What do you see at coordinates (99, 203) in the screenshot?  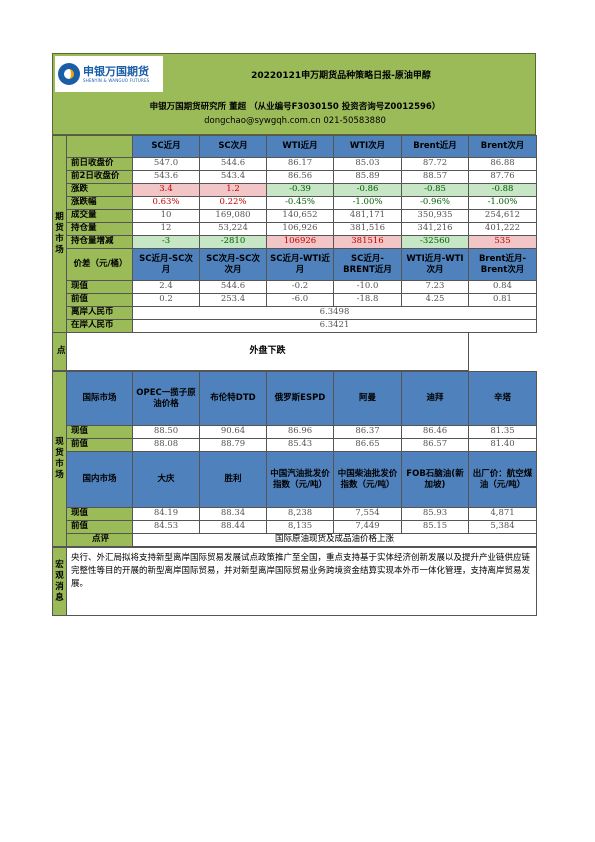 I see `row-label: 涨跌幅` at bounding box center [99, 203].